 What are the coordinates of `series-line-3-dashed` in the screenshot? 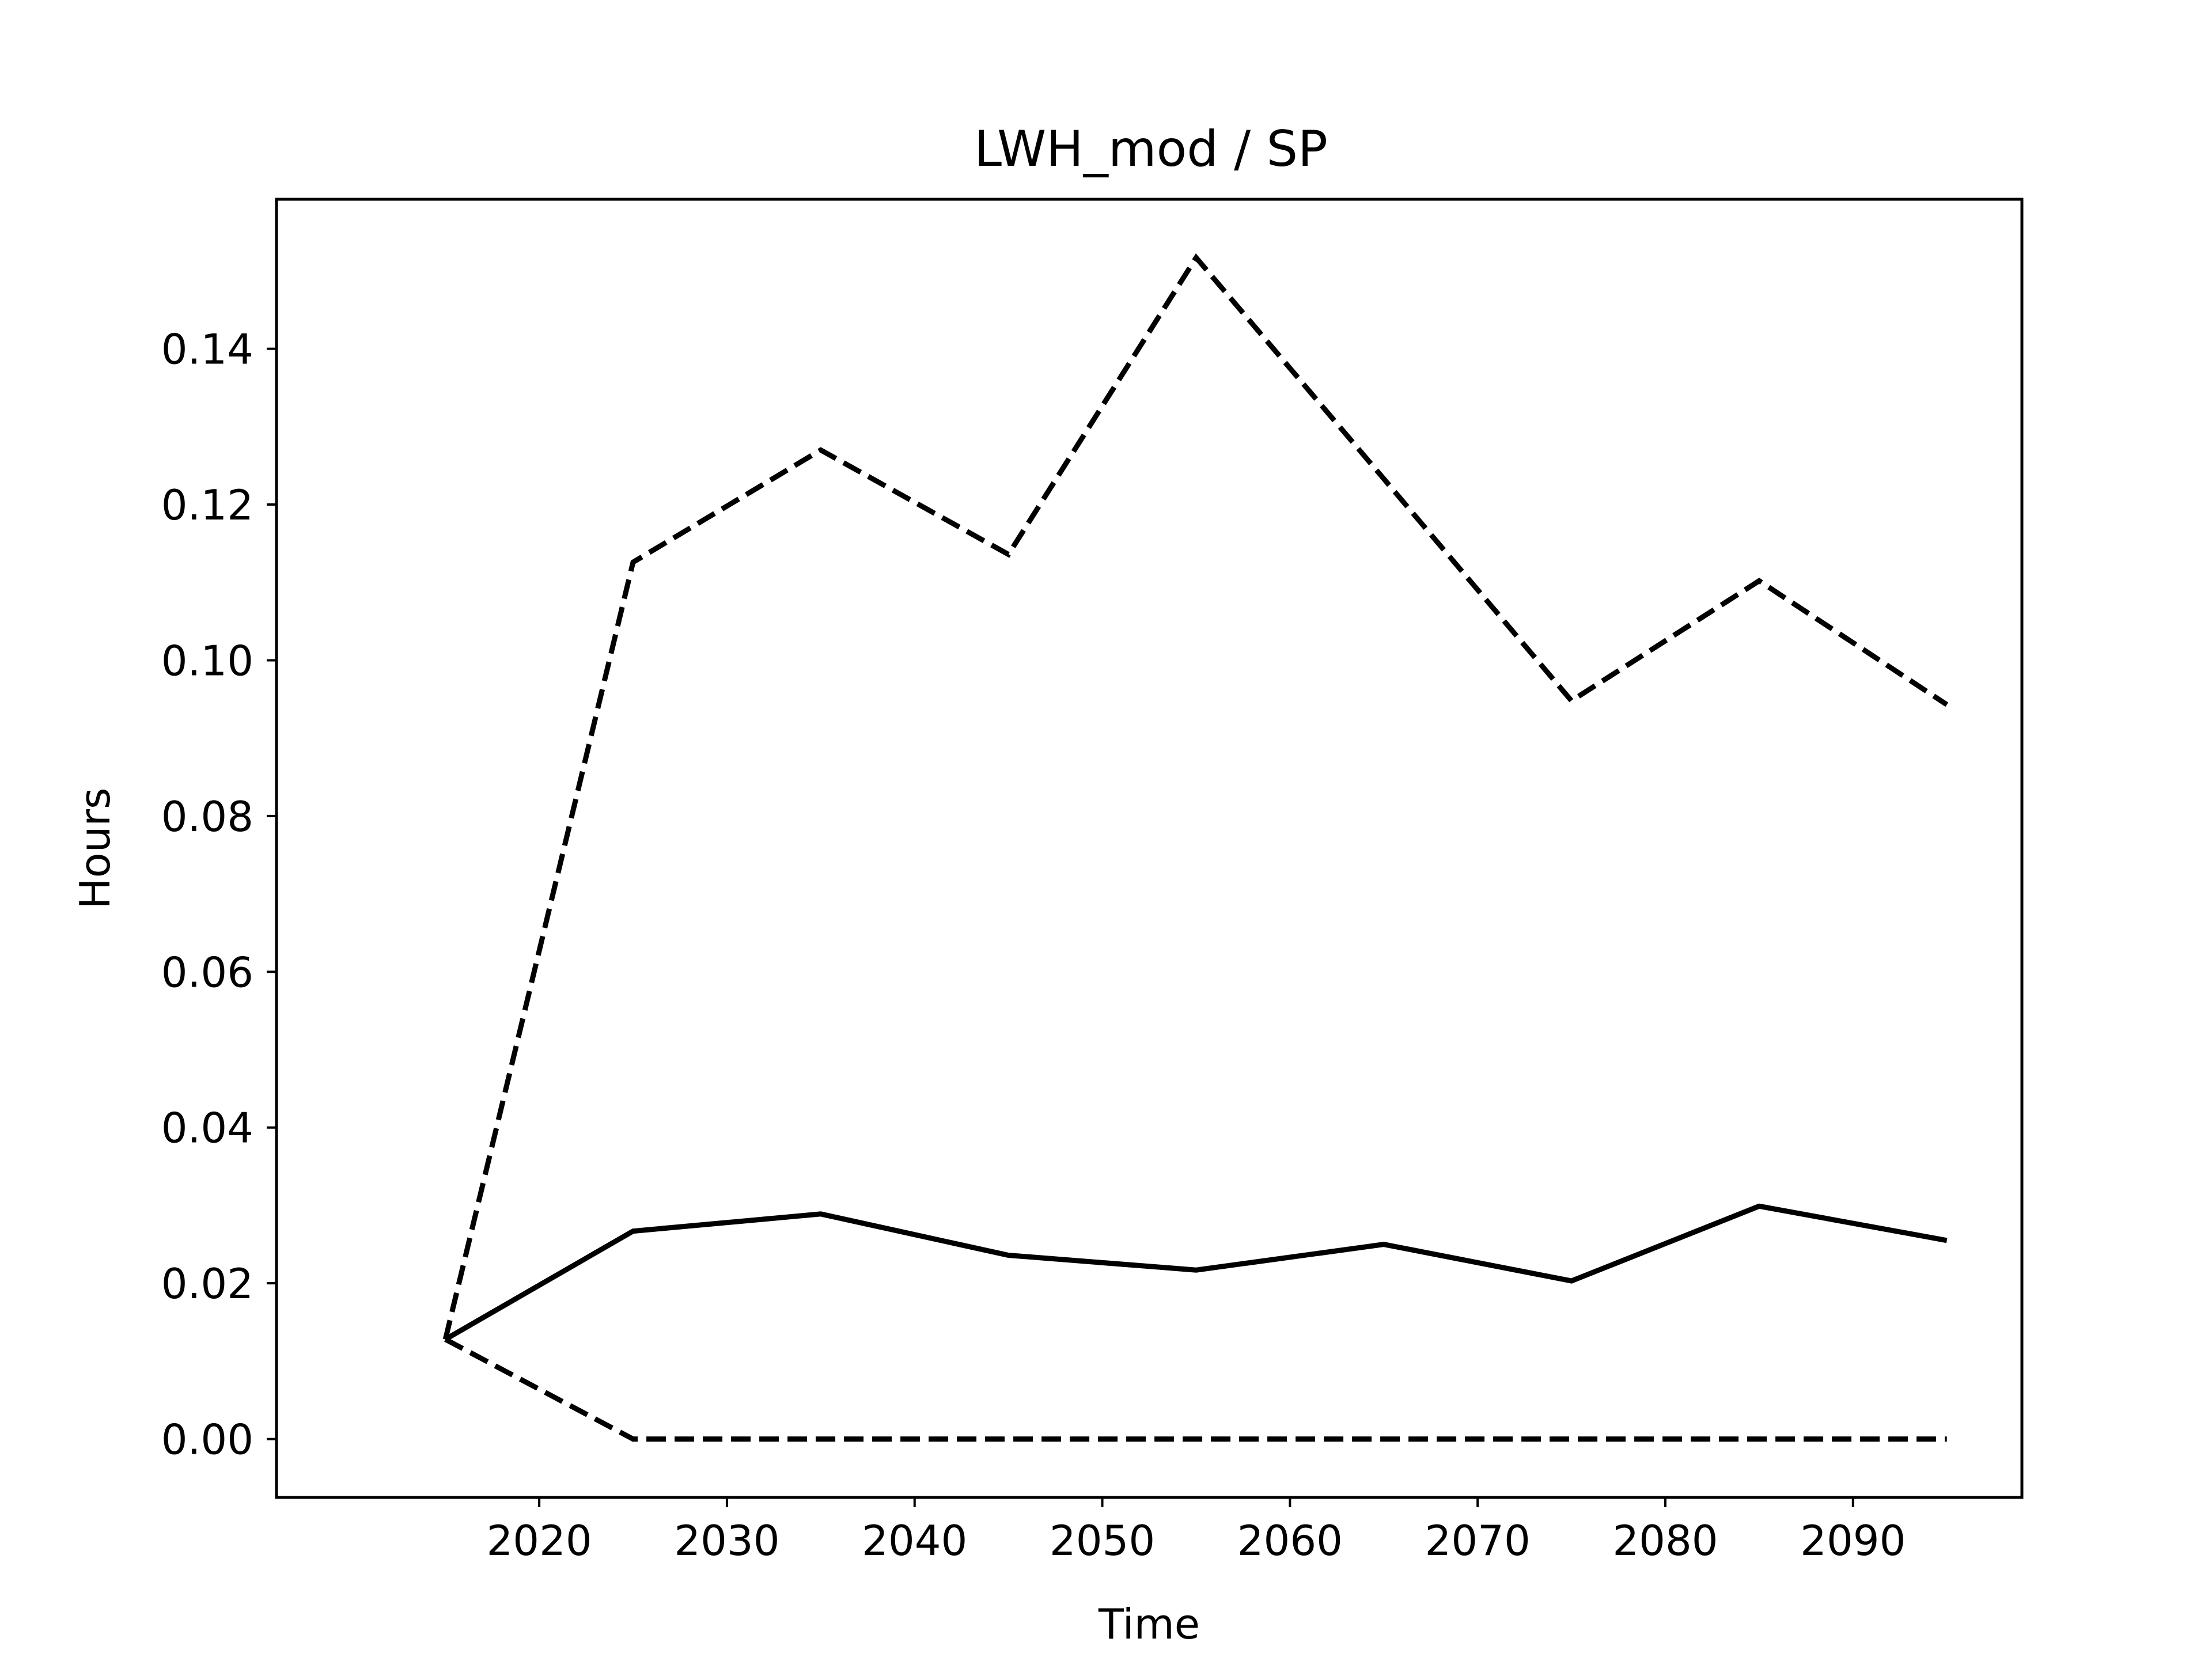 It's located at (1195, 1389).